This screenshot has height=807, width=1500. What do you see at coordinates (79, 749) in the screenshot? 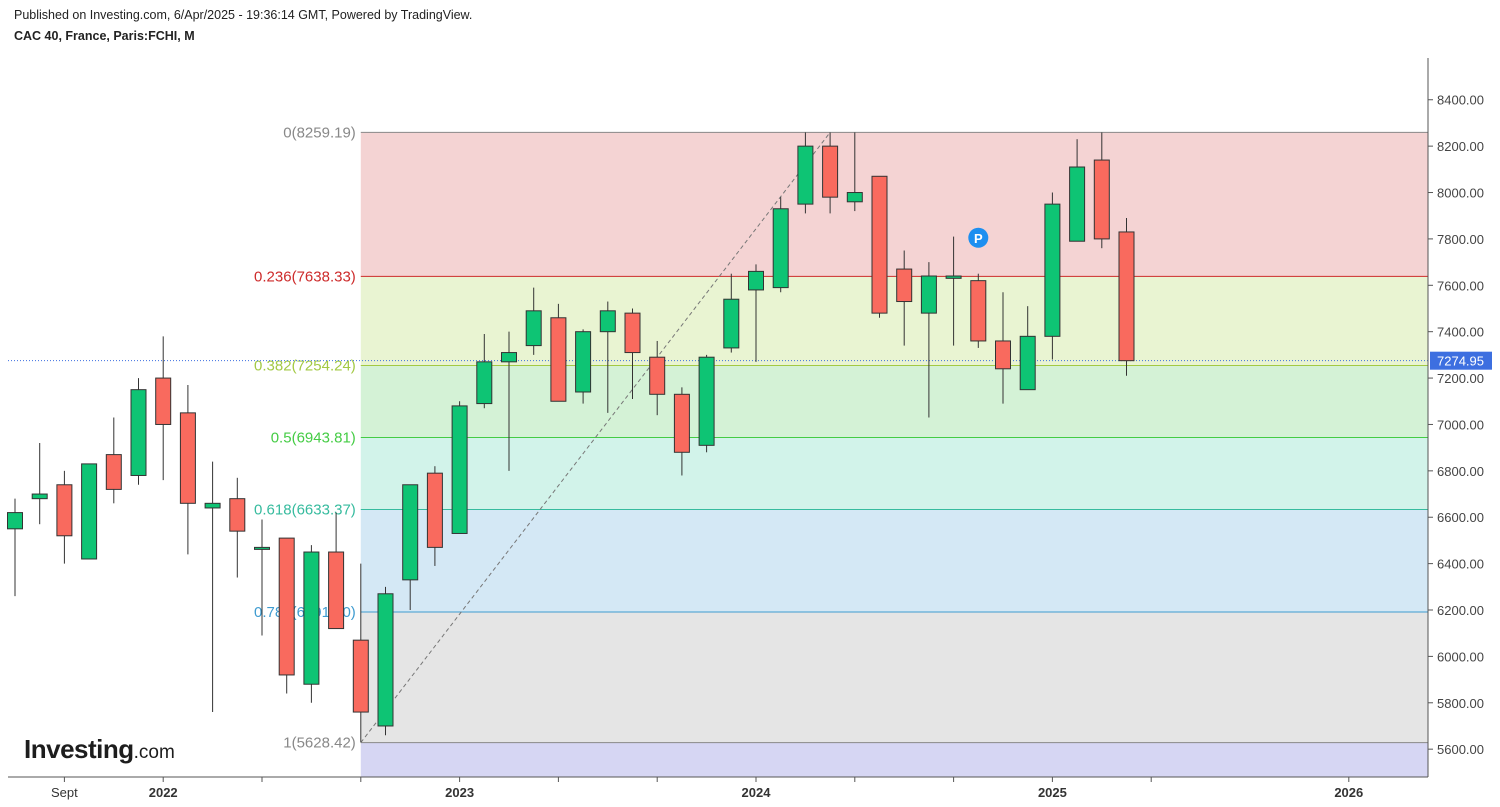
I see `logo-main: Investing` at bounding box center [79, 749].